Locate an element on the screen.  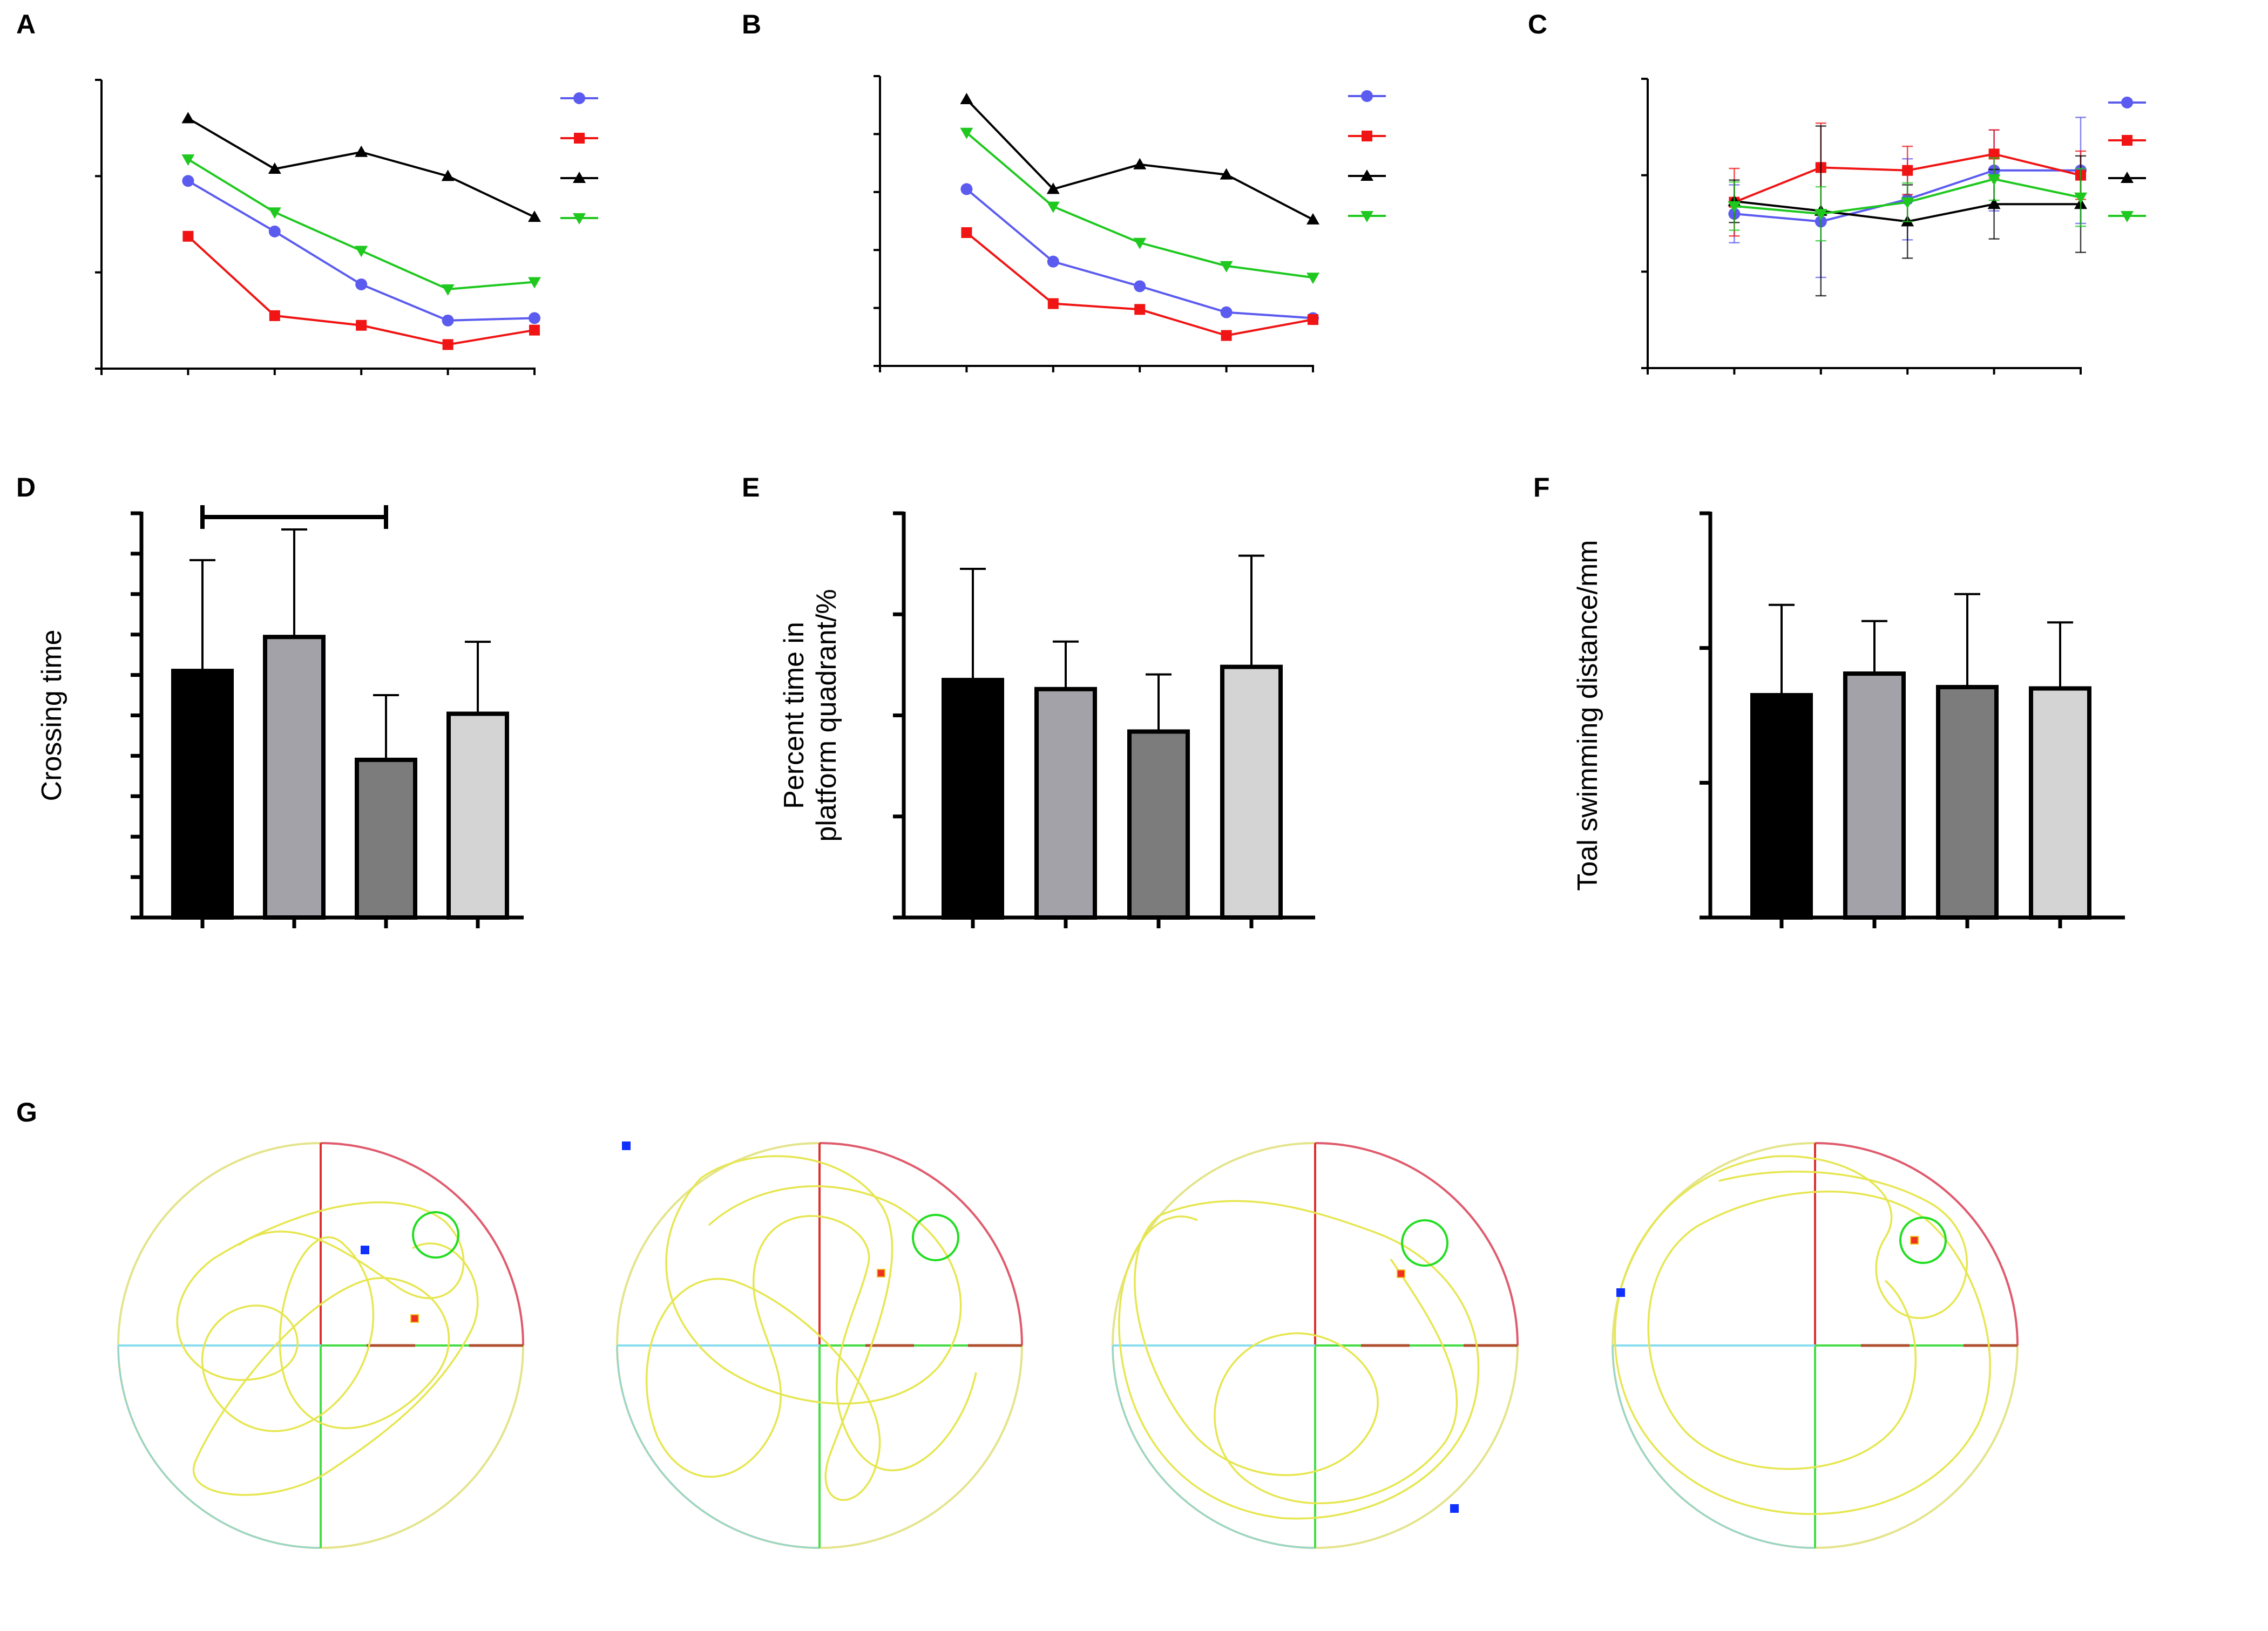
y-axis-title-line: Crossing time is located at coordinates (51, 715).